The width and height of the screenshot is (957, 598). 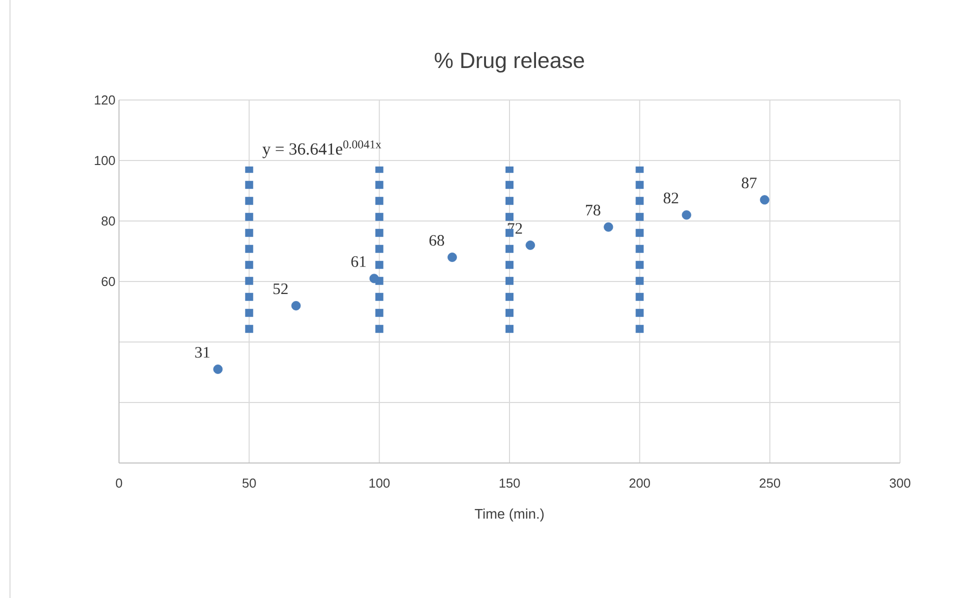 I want to click on data-label: 78, so click(x=593, y=210).